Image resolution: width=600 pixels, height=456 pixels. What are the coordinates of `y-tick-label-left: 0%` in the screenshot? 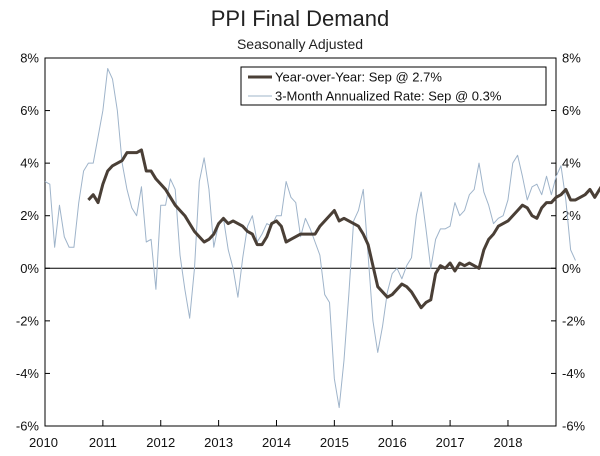 It's located at (29, 268).